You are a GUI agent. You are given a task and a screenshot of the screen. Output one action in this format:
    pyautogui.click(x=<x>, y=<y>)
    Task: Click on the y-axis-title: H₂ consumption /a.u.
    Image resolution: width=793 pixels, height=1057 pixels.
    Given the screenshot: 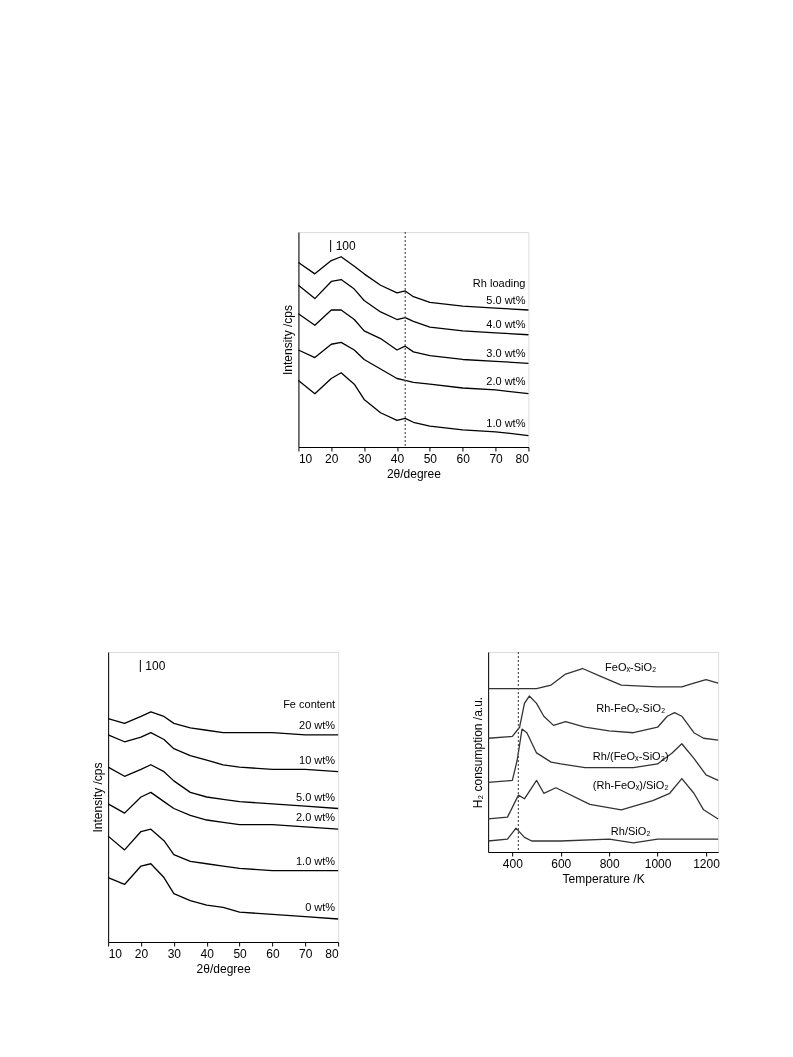 What is the action you would take?
    pyautogui.click(x=477, y=752)
    